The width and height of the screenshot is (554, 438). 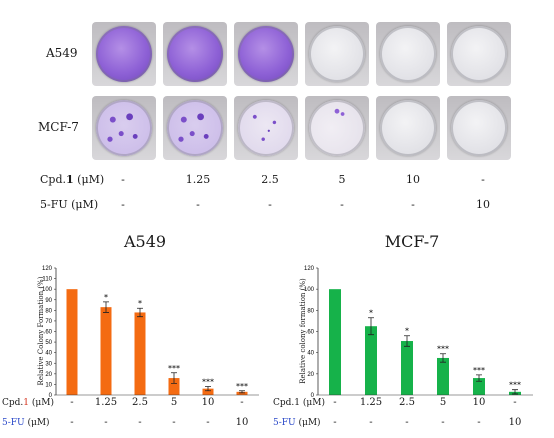 What do you see at coordinates (412, 241) in the screenshot?
I see `chart-title: MCF-7` at bounding box center [412, 241].